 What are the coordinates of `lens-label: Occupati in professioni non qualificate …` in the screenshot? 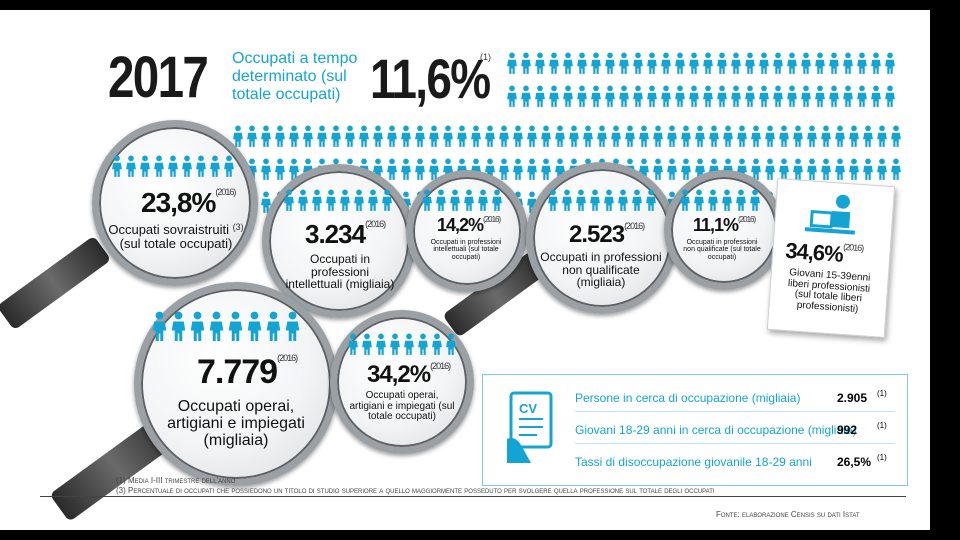 It's located at (722, 250).